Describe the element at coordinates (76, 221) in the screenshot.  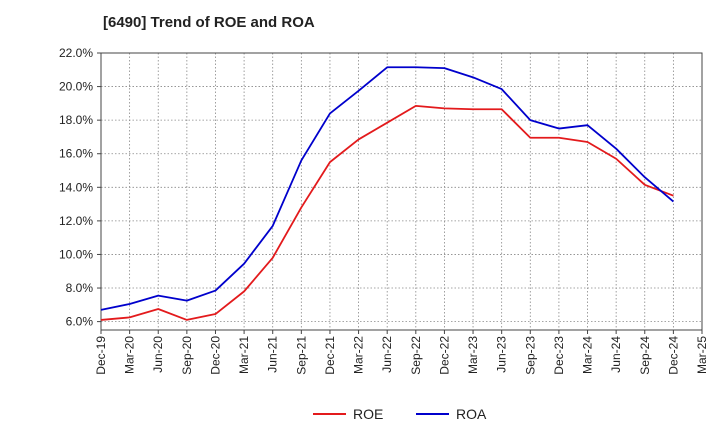
I see `y-tick-label: 12.0%` at that location.